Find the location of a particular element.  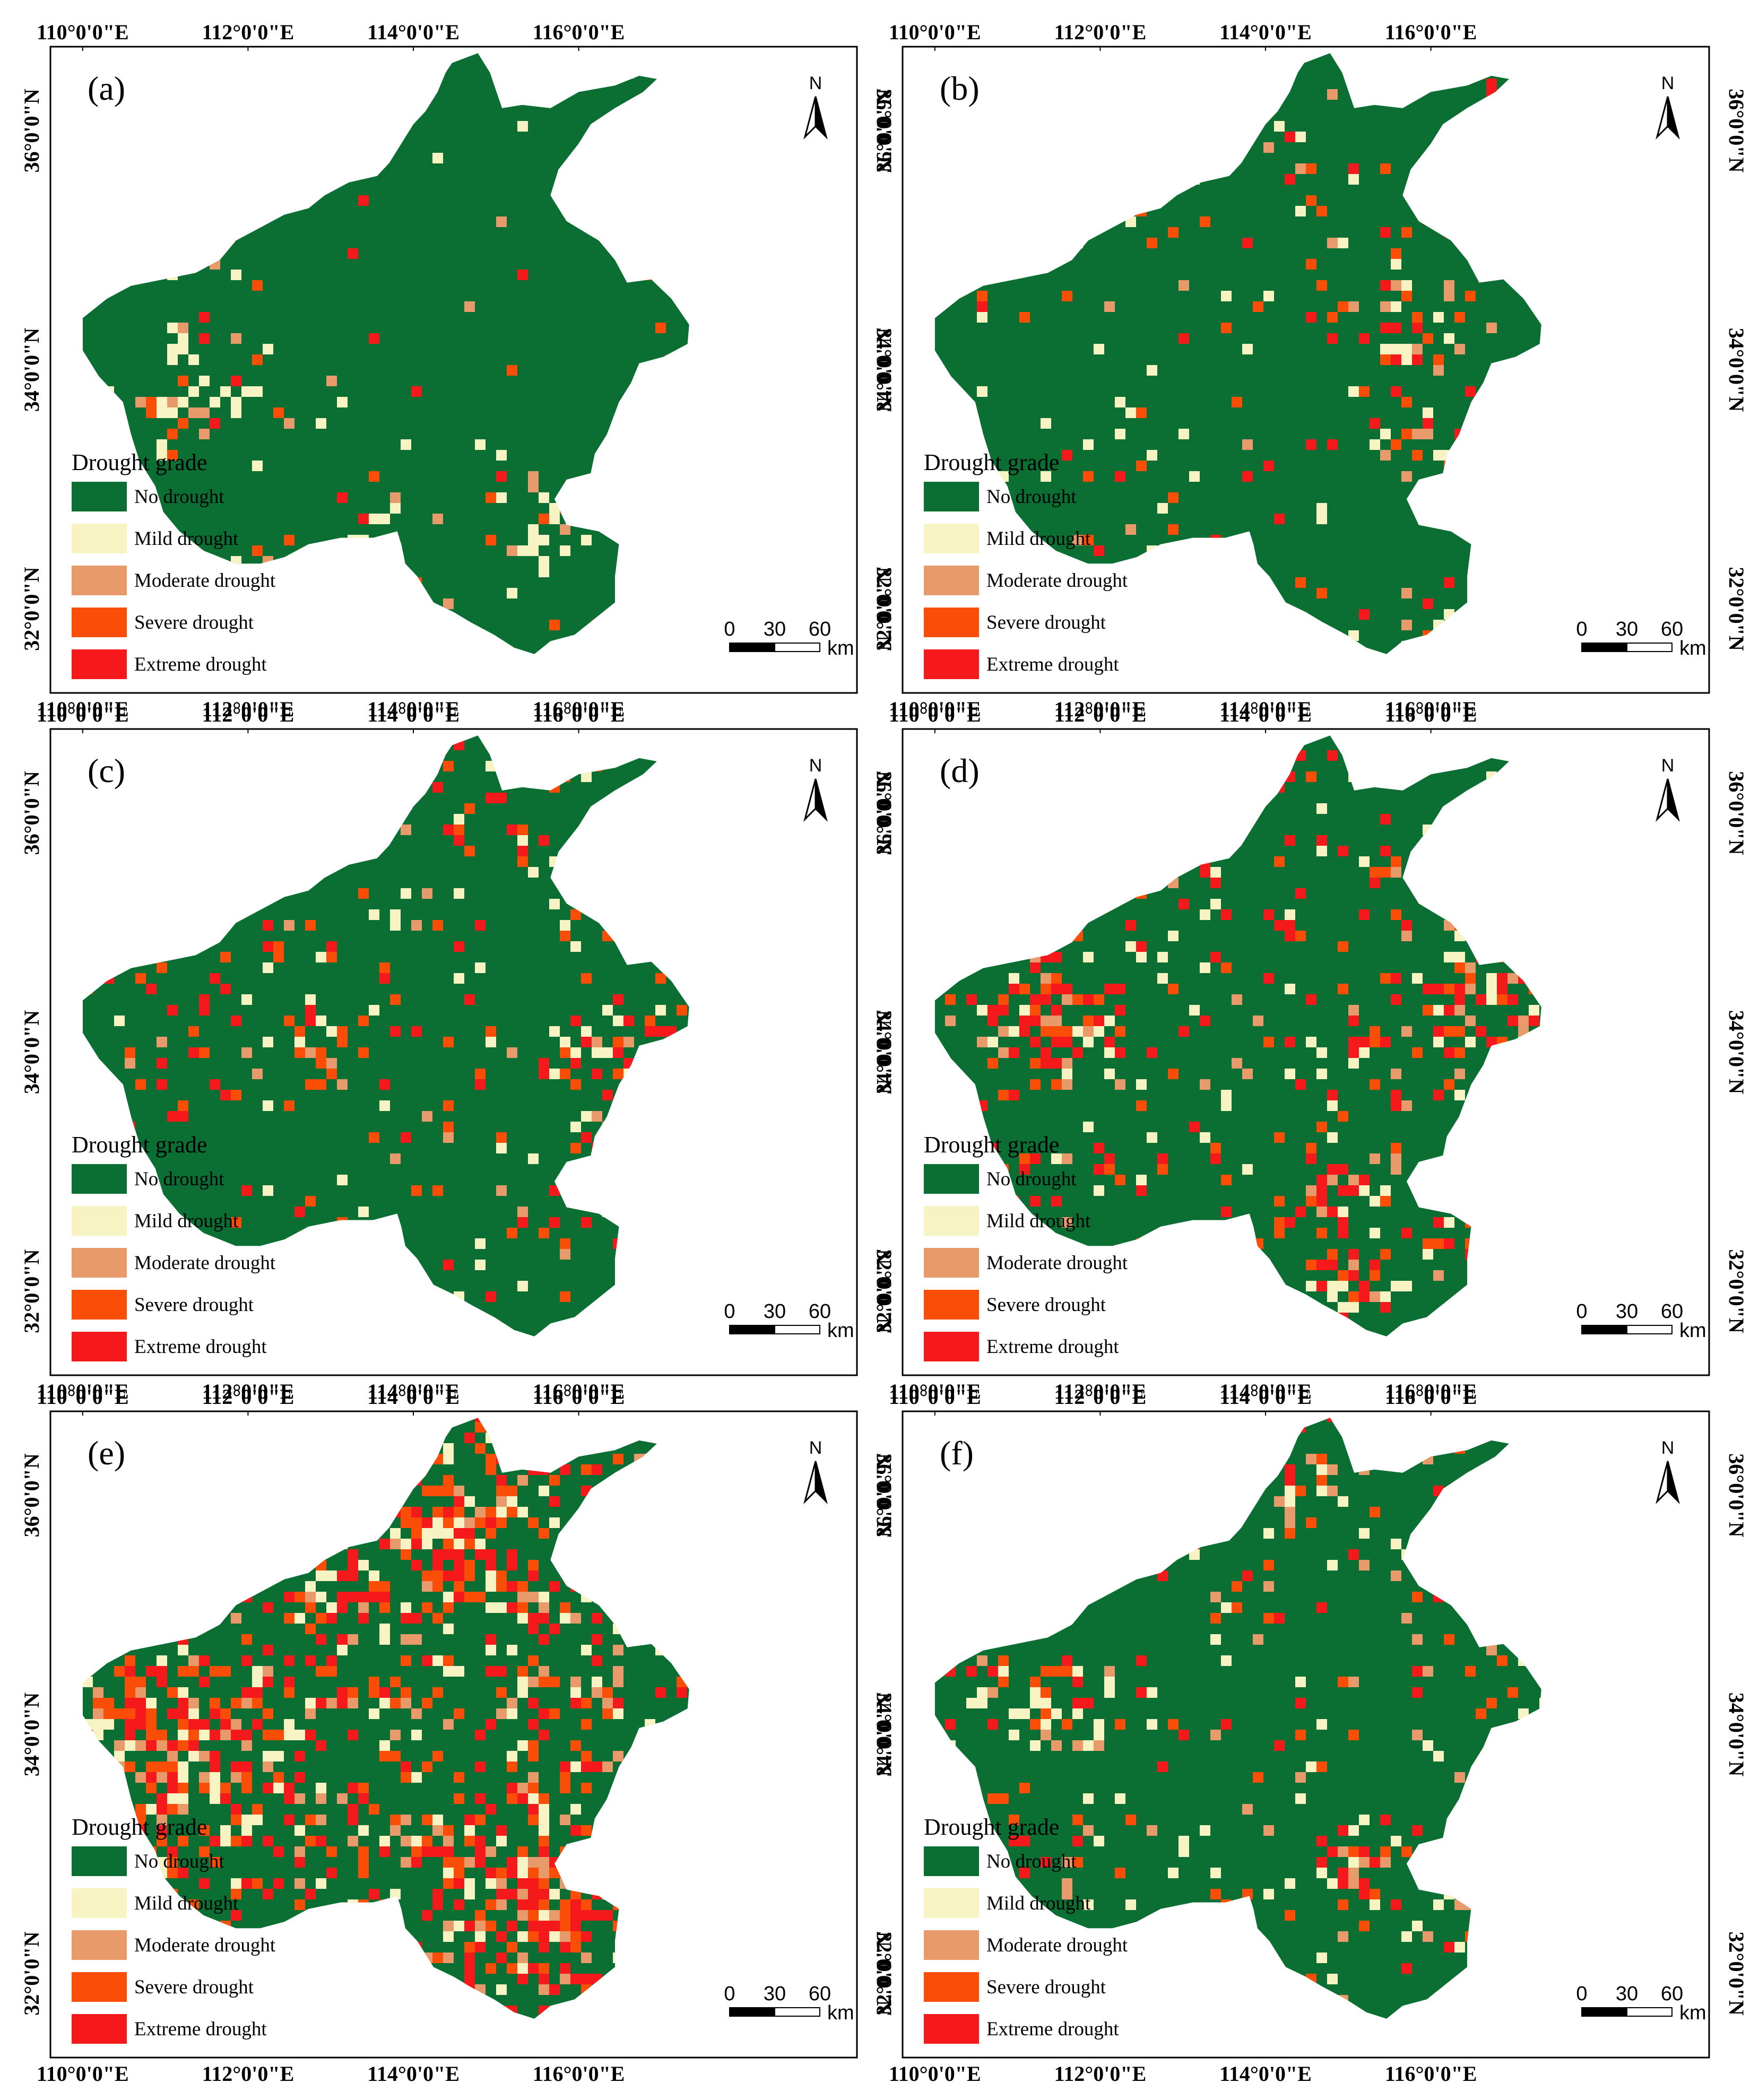

panel-label: (e) is located at coordinates (106, 1453).